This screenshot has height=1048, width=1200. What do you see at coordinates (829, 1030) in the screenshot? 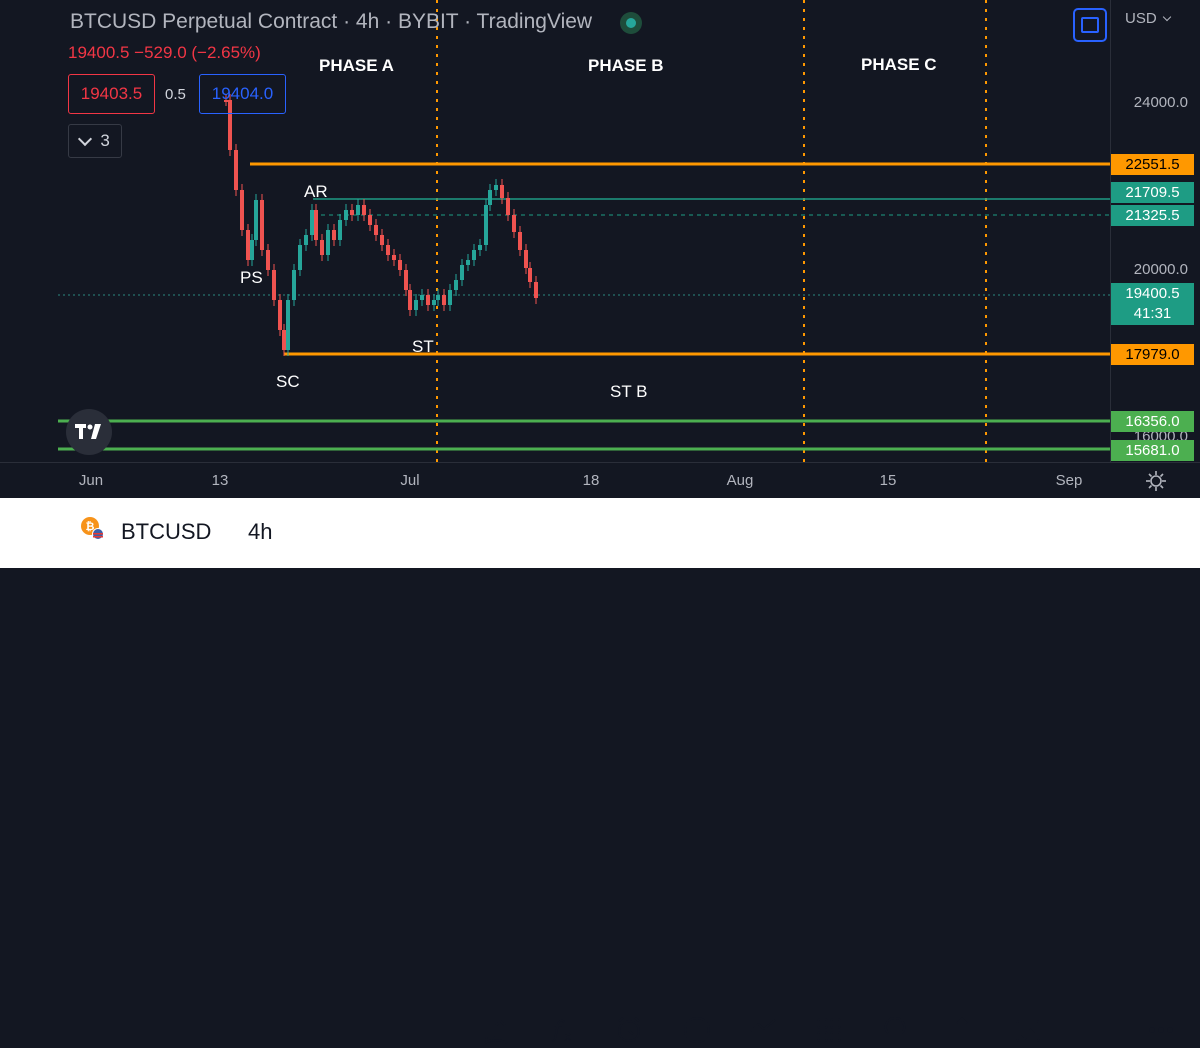
I see `layout-grid-icon` at bounding box center [829, 1030].